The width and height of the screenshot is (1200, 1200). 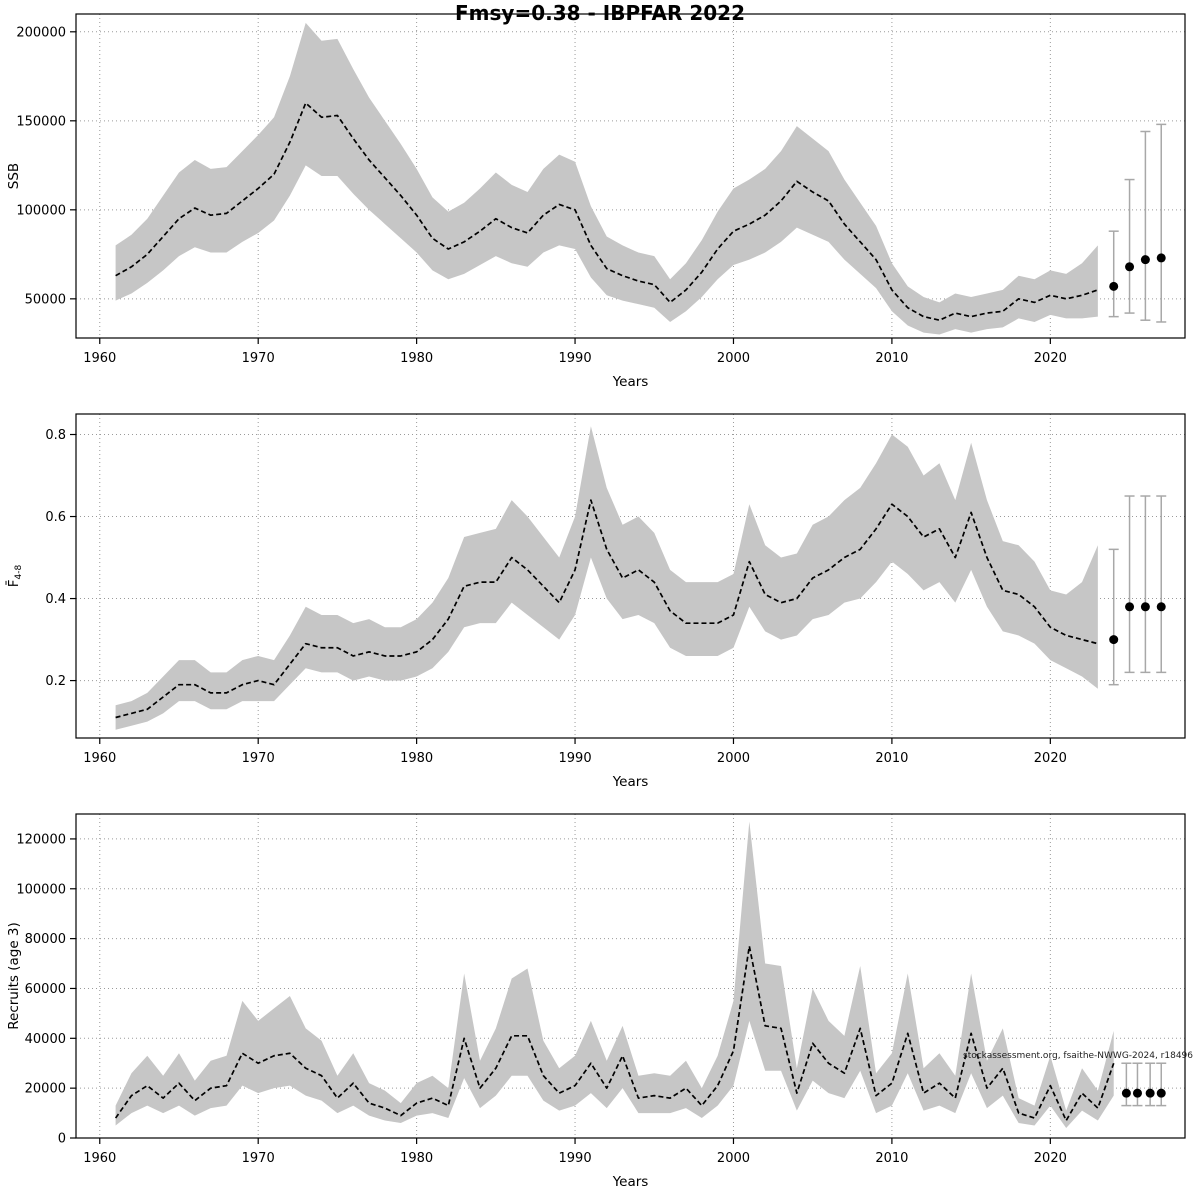 I want to click on y-axis-label: Recruits (age 3), so click(x=14, y=976).